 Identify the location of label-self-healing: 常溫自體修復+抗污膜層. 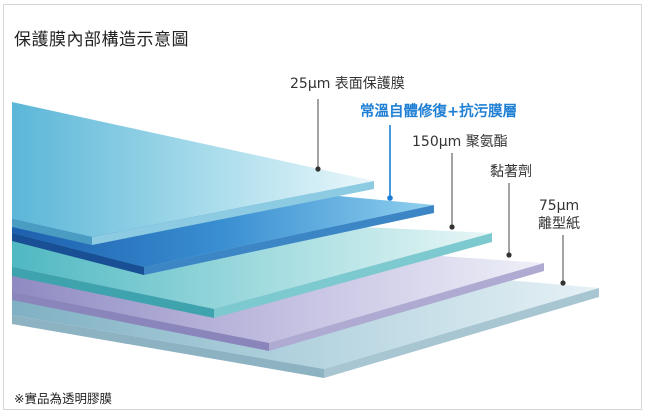
(439, 112).